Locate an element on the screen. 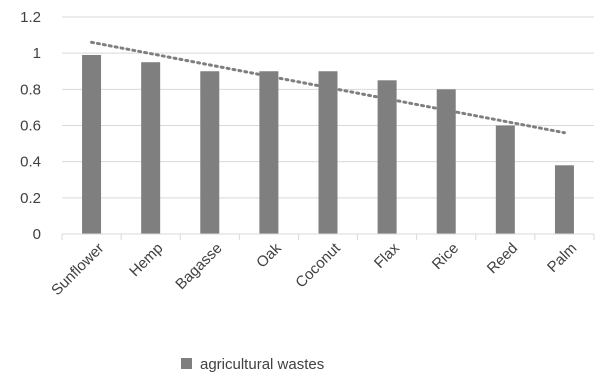  x-tick-label: Hemp is located at coordinates (146, 260).